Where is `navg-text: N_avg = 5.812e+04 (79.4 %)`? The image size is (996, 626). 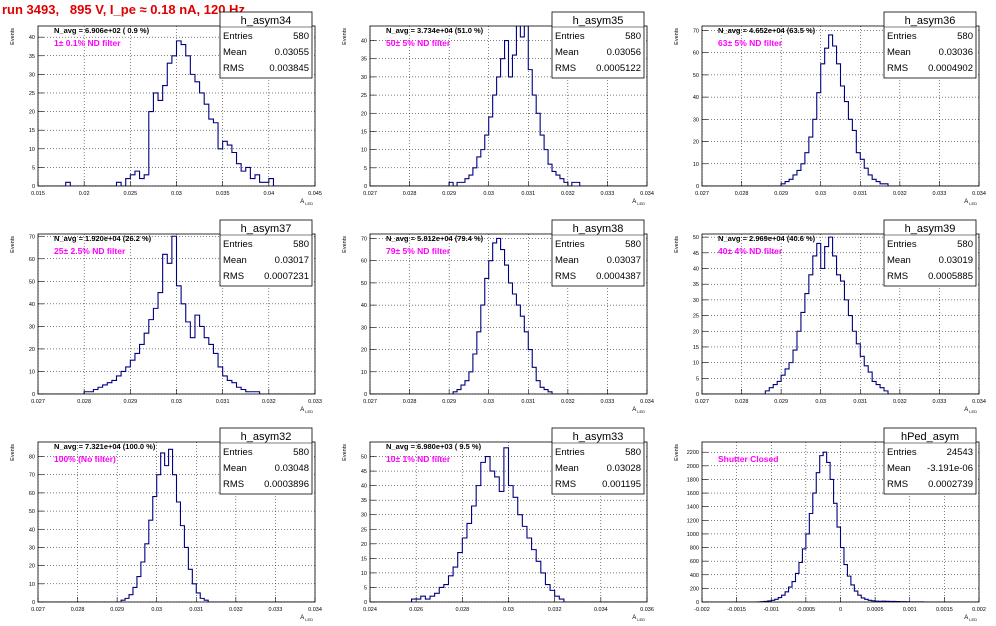
navg-text: N_avg = 5.812e+04 (79.4 %) is located at coordinates (435, 238).